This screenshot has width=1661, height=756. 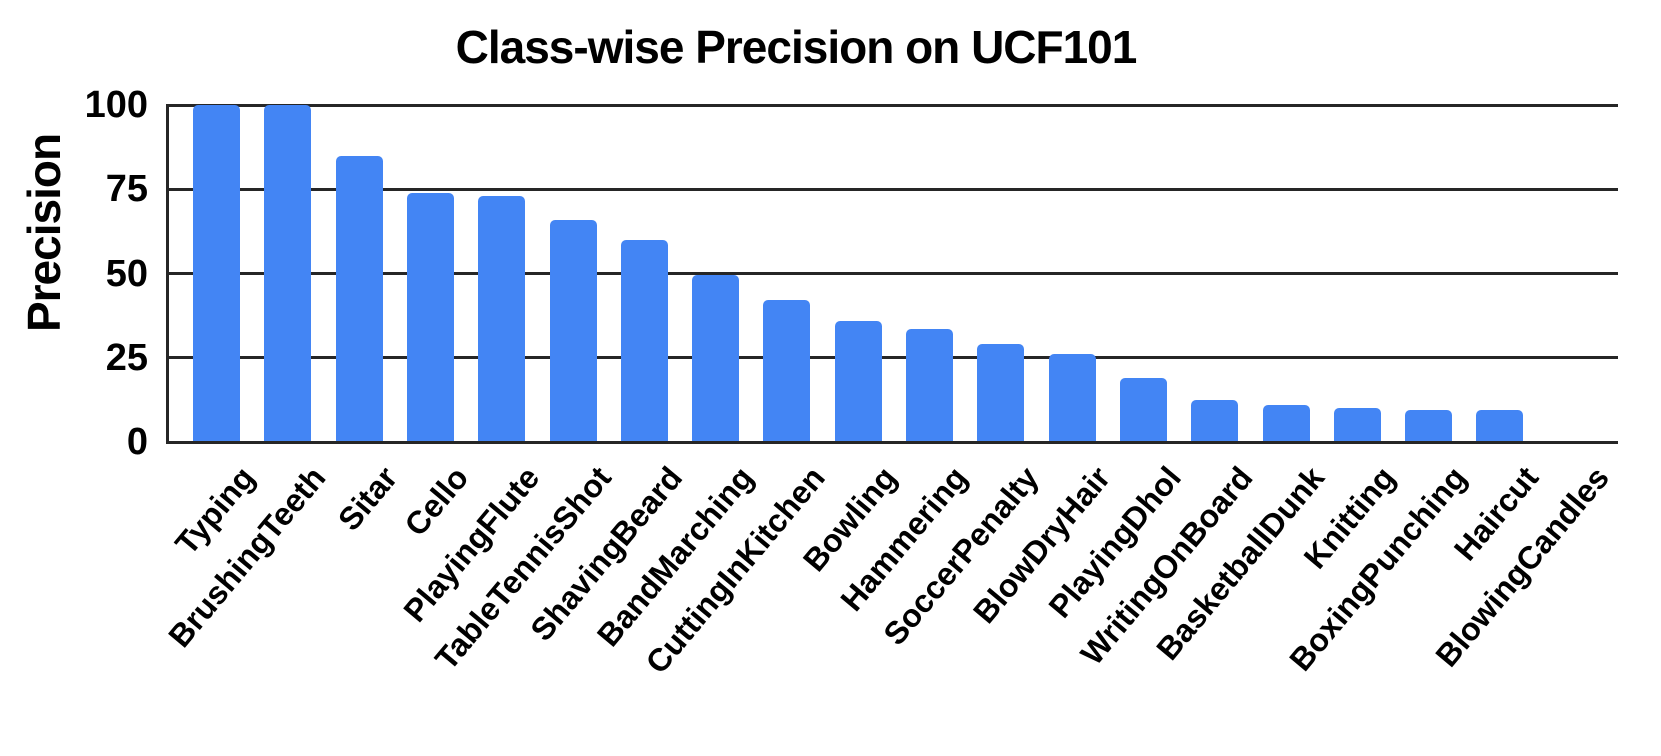 I want to click on bar-Haircut, so click(x=1500, y=425).